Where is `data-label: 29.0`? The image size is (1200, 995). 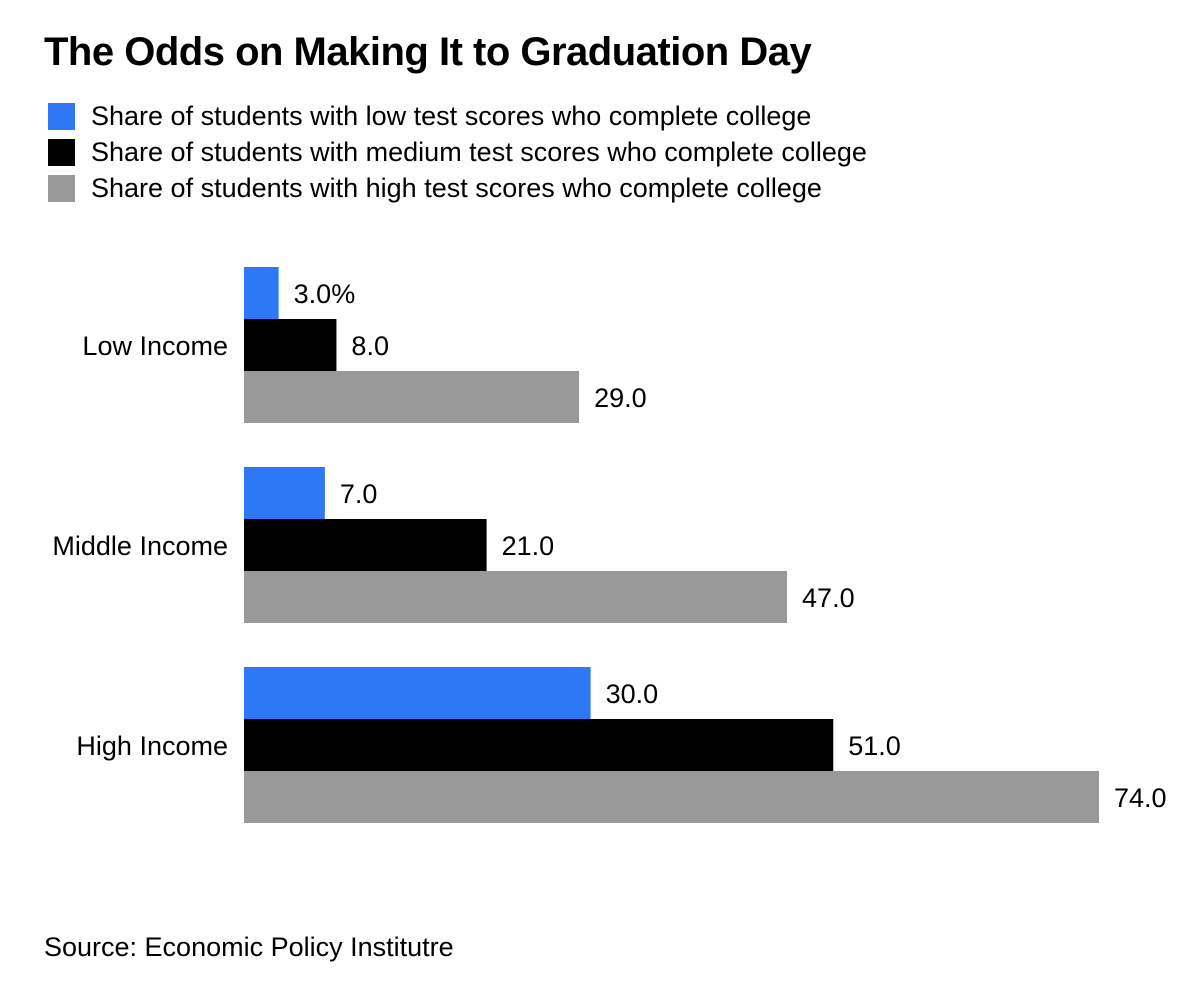 data-label: 29.0 is located at coordinates (620, 398).